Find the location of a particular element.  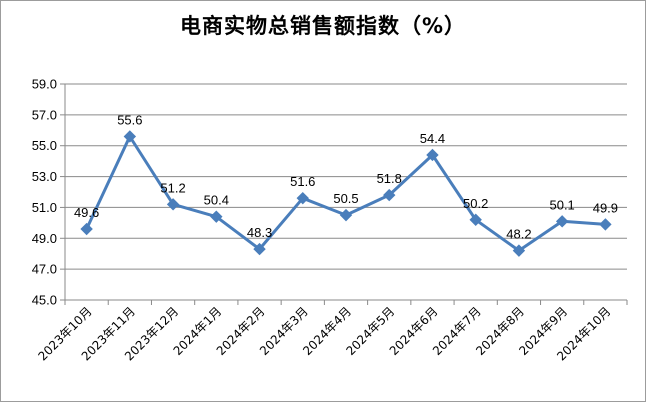

chart-title: 电商实物总销售额指数（%） is located at coordinates (323, 26).